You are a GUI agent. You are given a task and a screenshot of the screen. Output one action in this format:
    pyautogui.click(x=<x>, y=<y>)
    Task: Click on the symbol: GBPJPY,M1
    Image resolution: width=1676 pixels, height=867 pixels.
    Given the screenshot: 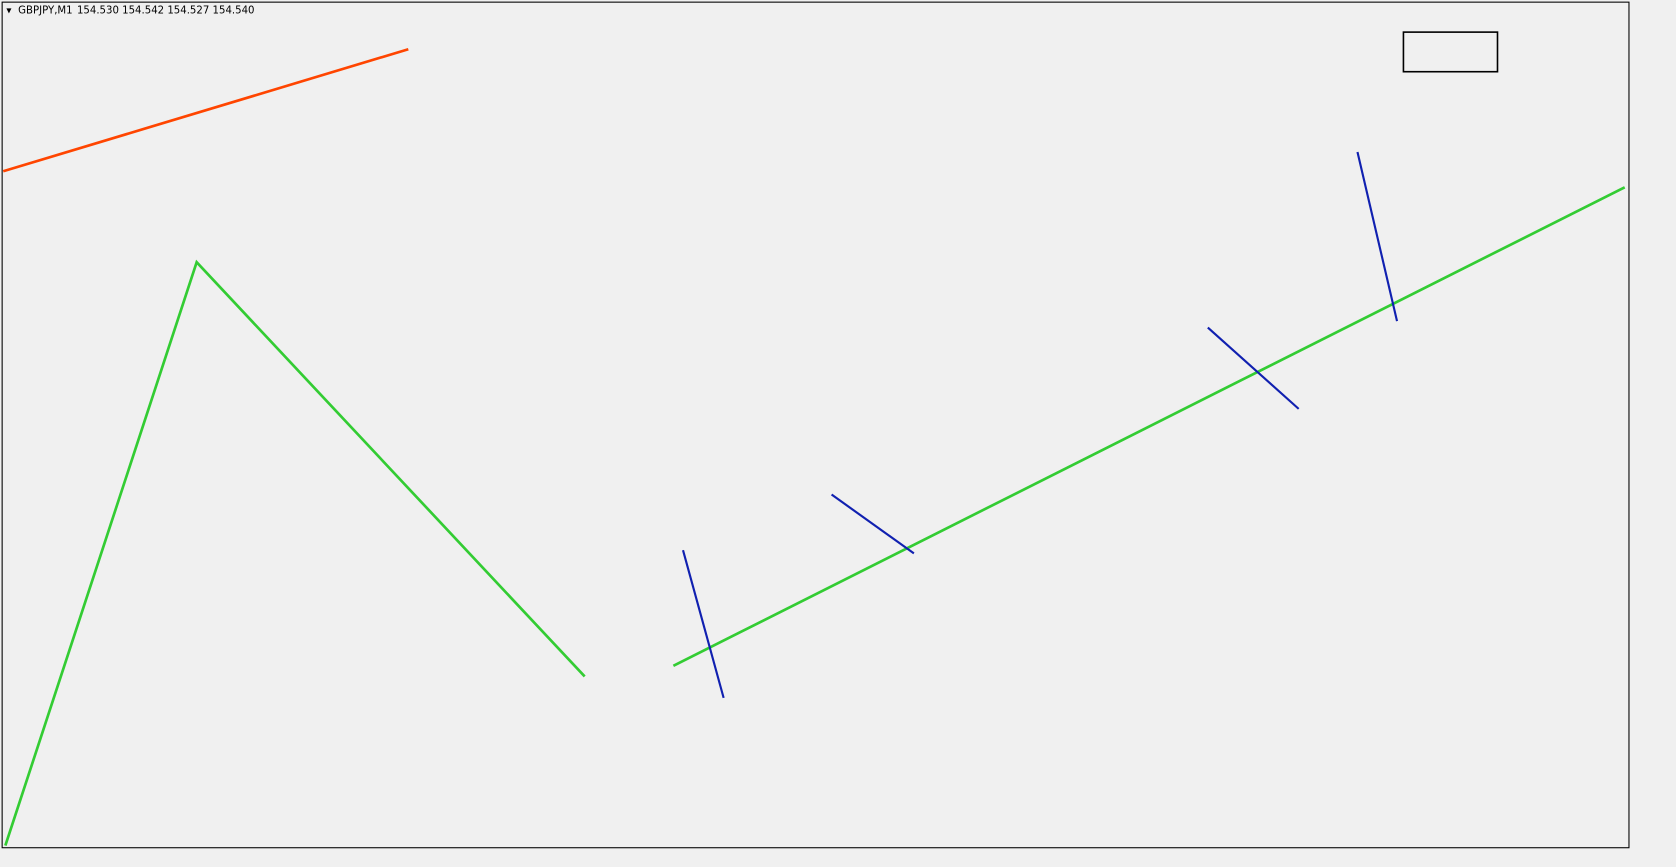 What is the action you would take?
    pyautogui.click(x=45, y=11)
    